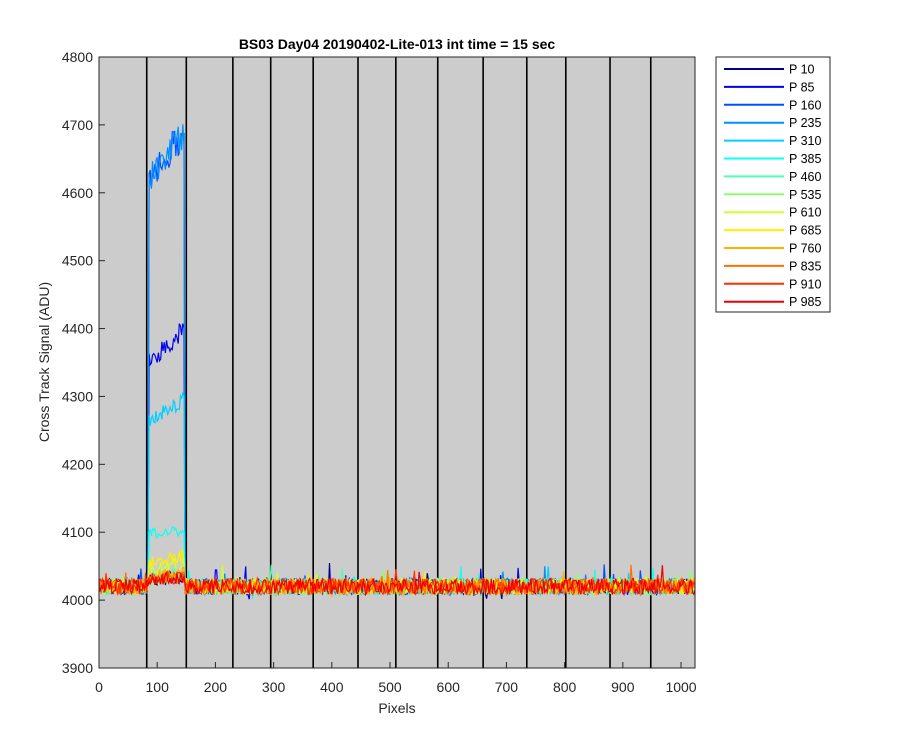 The image size is (900, 750). Describe the element at coordinates (805, 249) in the screenshot. I see `legend-label: P 760` at that location.